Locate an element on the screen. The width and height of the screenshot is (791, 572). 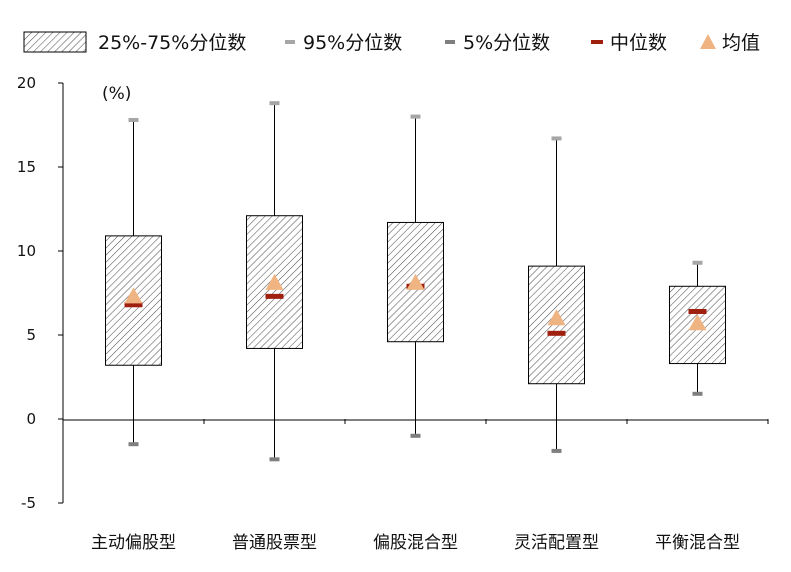
legend: 25%-75%分位数 95%分位数 5%分位数 中位数 均值 is located at coordinates (391, 42).